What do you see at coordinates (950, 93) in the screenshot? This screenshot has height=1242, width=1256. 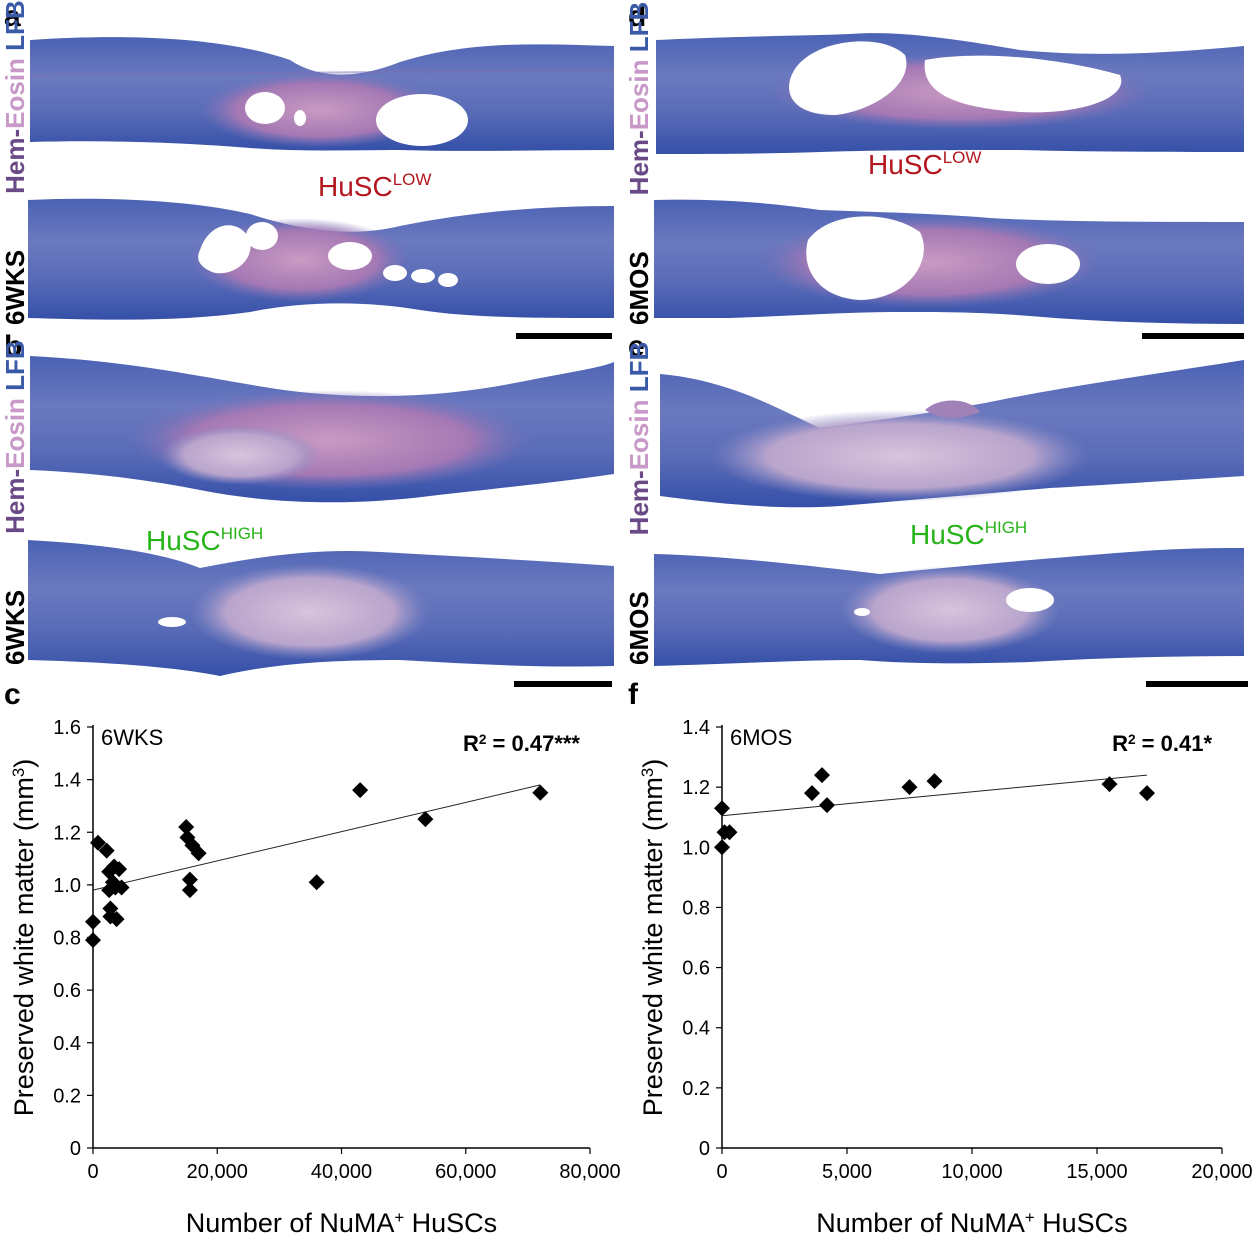 I see `section-d-top` at bounding box center [950, 93].